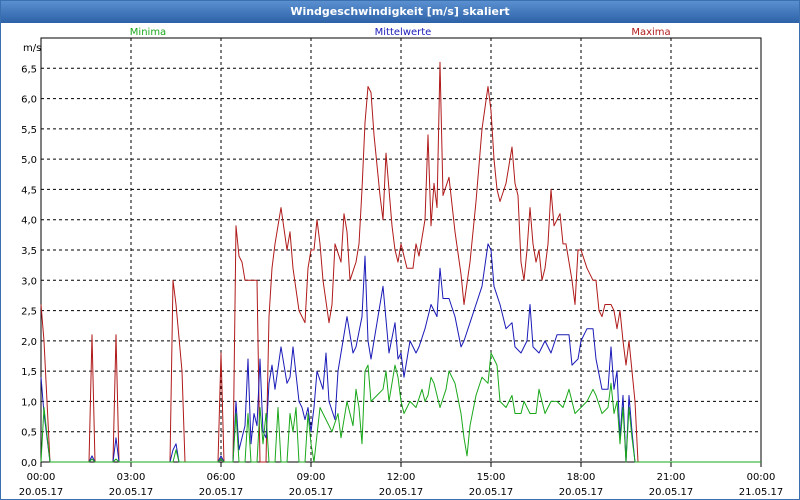 This screenshot has height=500, width=800. I want to click on y-tick-label: 4,5, so click(29, 190).